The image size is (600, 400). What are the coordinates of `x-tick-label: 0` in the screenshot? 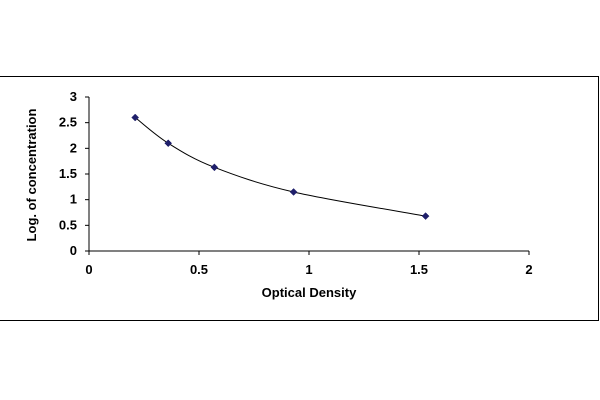 It's located at (88, 269).